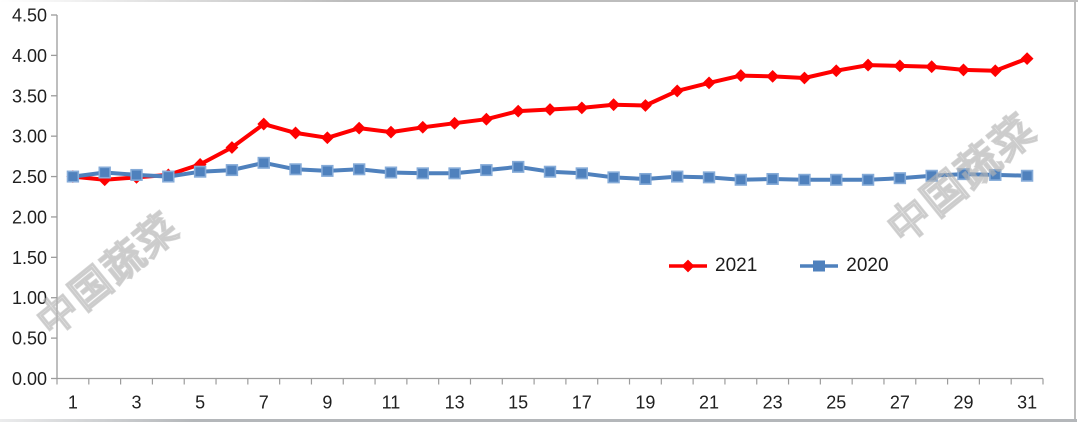  I want to click on x-axis-tick-label: 7, so click(264, 403).